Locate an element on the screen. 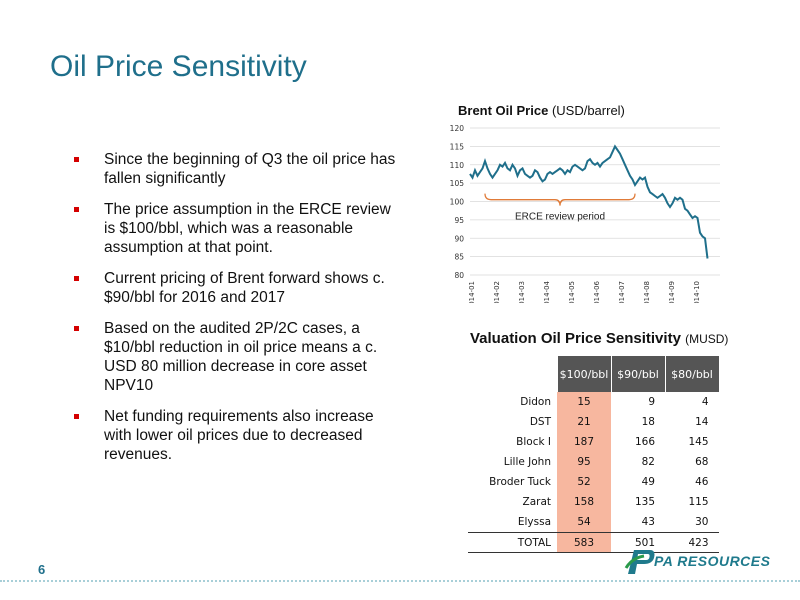  company-logo: PA RESOURCES is located at coordinates (704, 561).